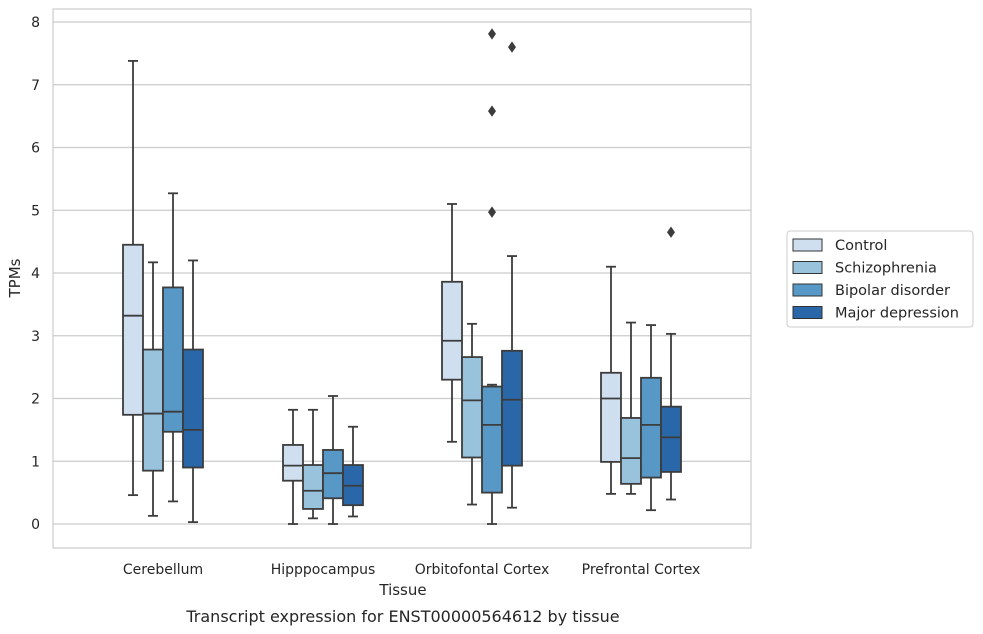  What do you see at coordinates (35, 400) in the screenshot?
I see `y-tick-label: 2` at bounding box center [35, 400].